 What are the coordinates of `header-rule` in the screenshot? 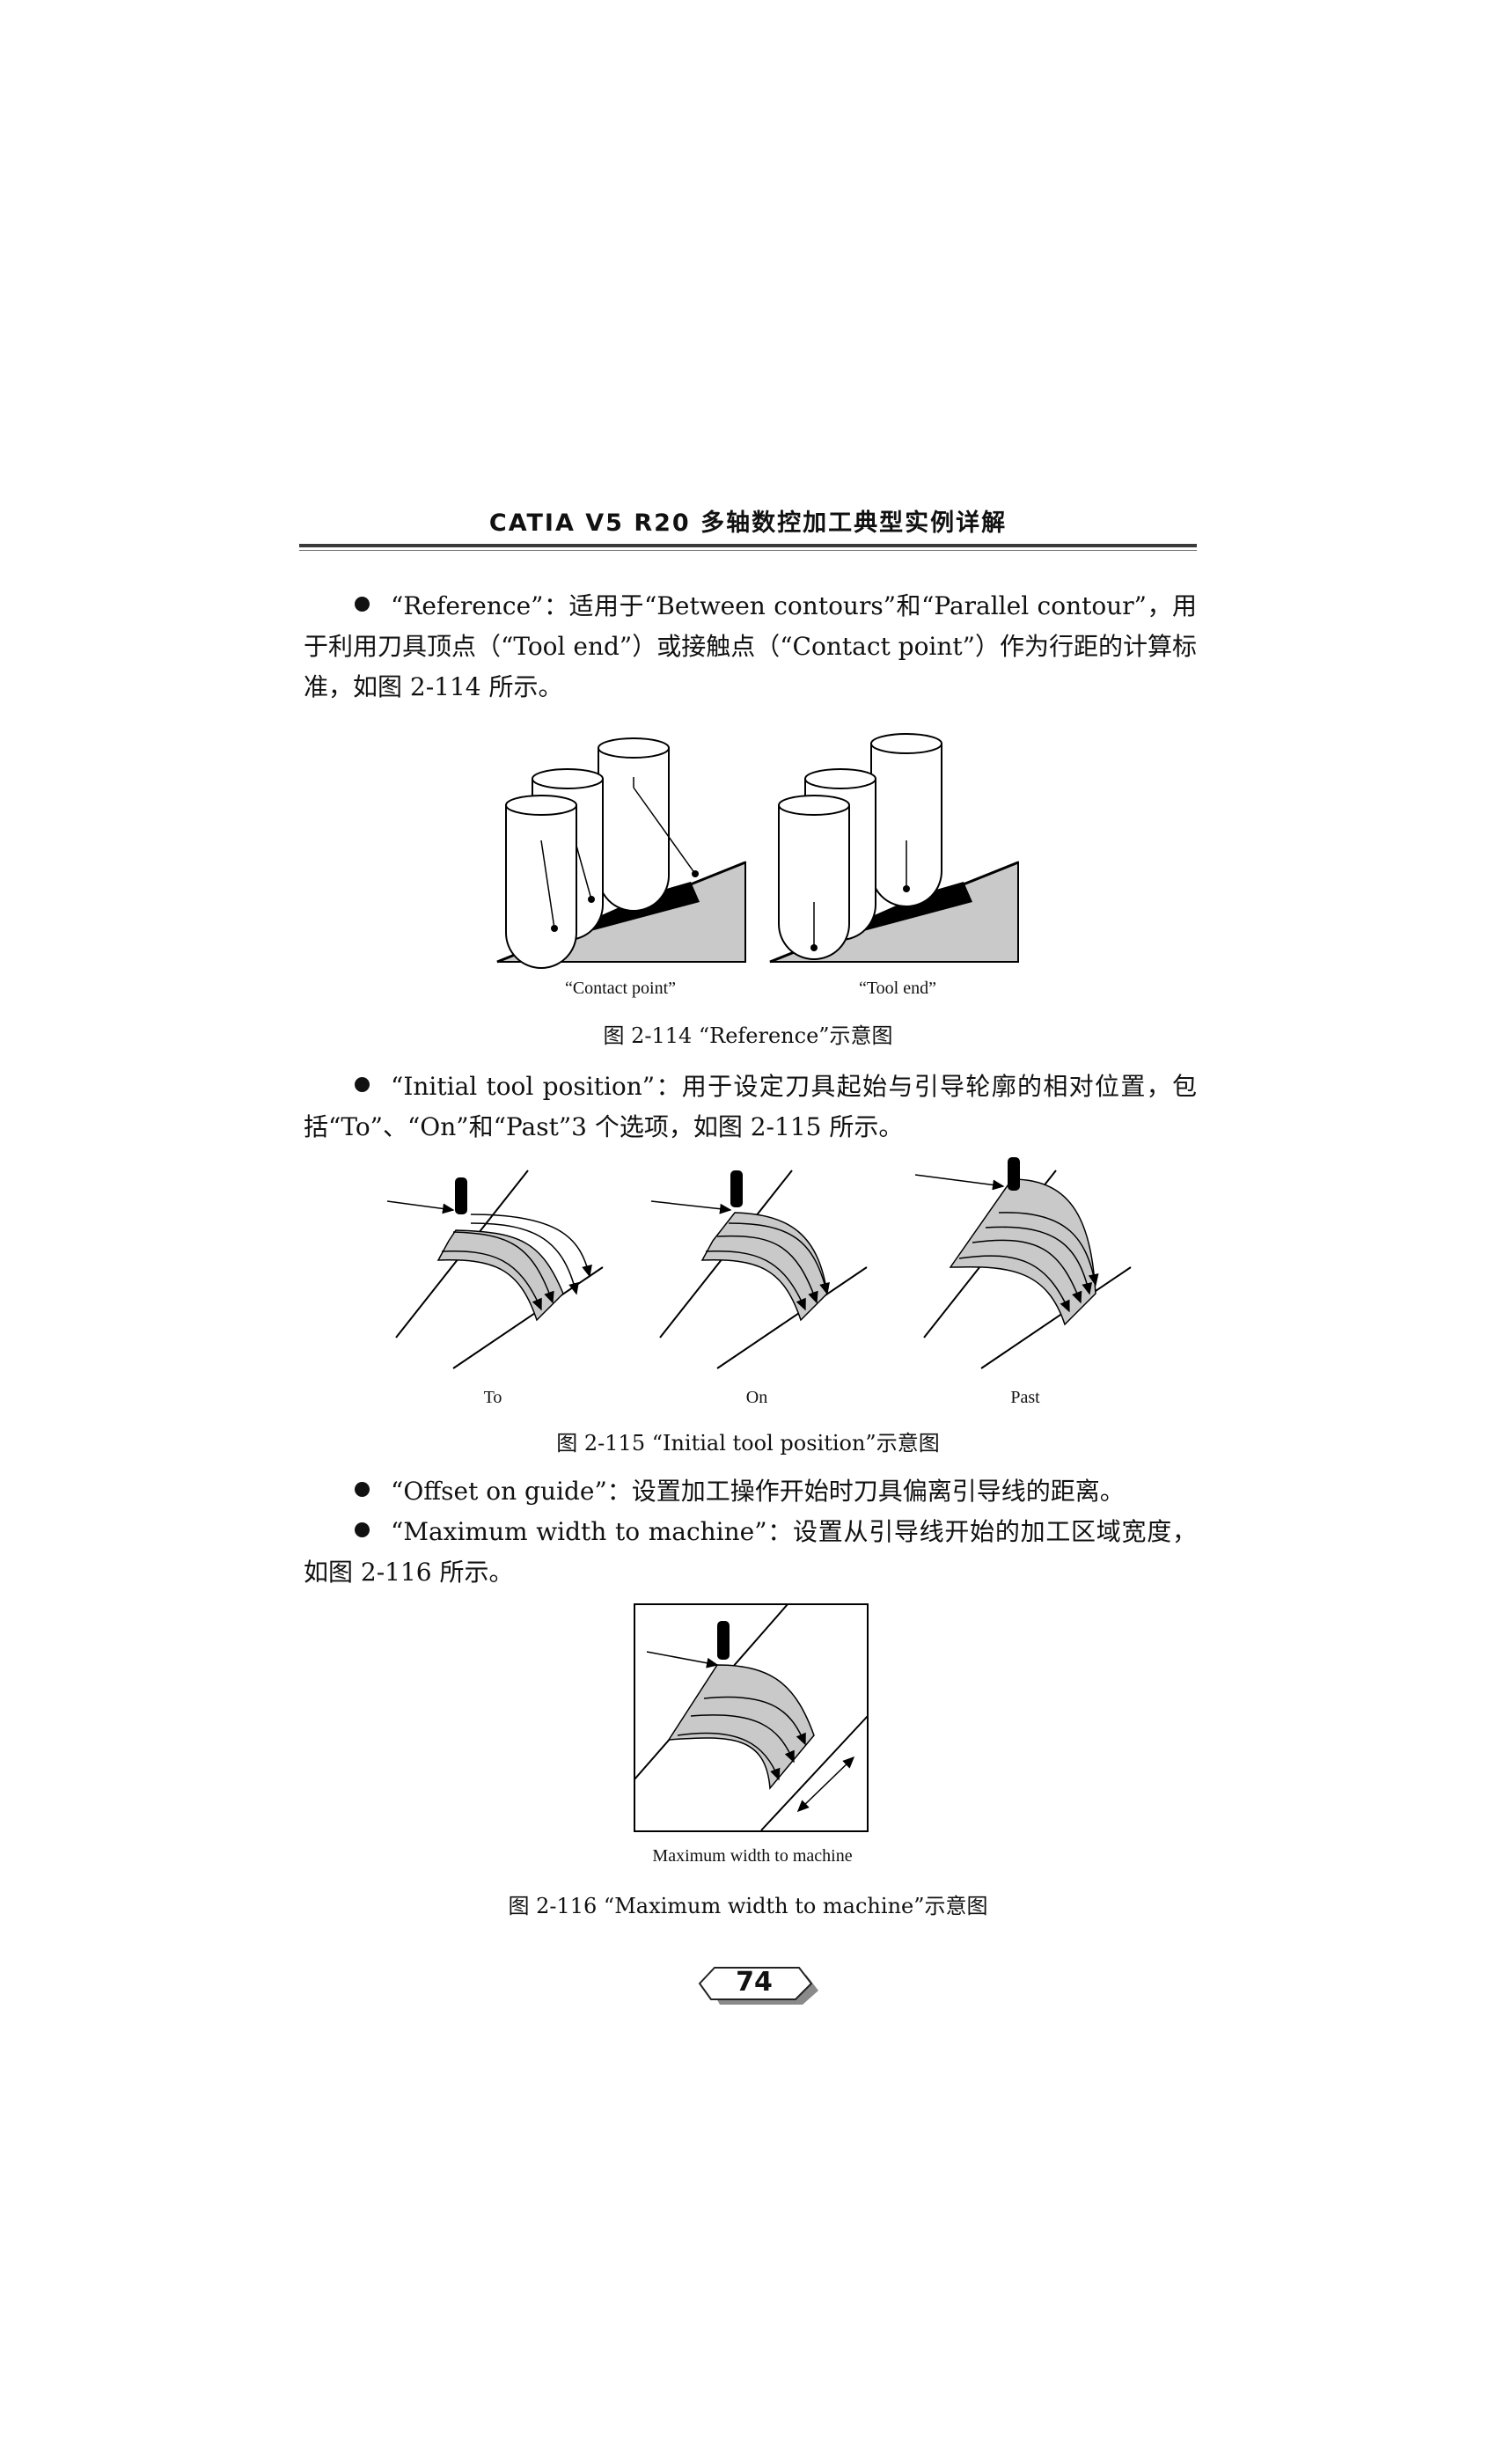 It's located at (748, 546).